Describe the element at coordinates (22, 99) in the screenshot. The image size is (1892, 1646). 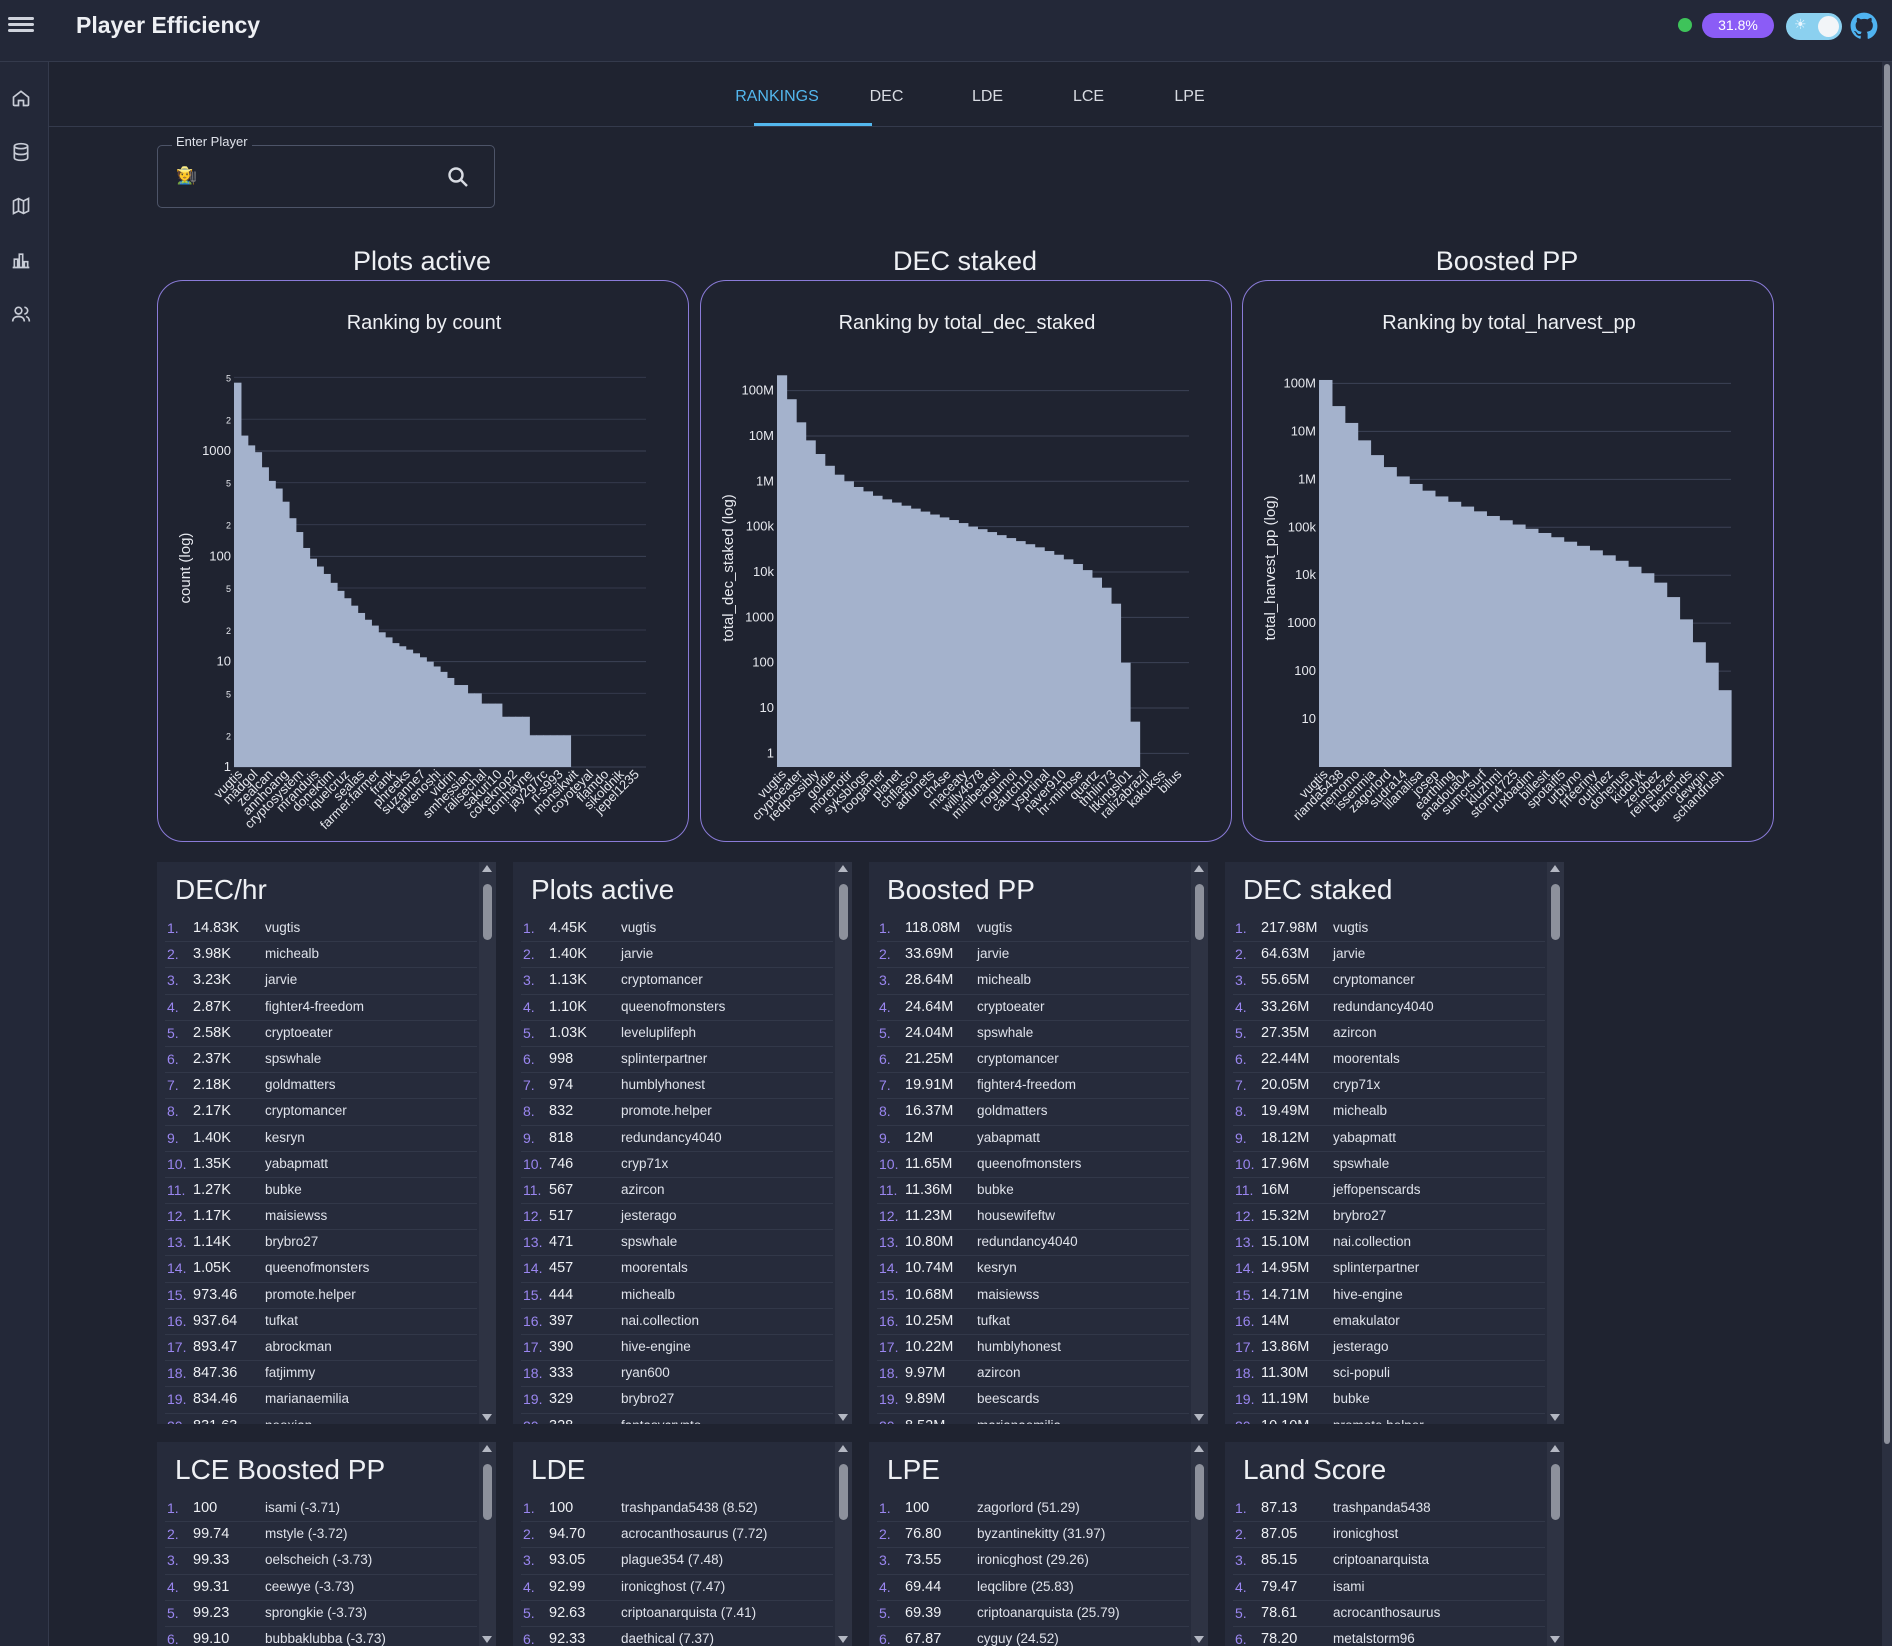
I see `home-icon` at that location.